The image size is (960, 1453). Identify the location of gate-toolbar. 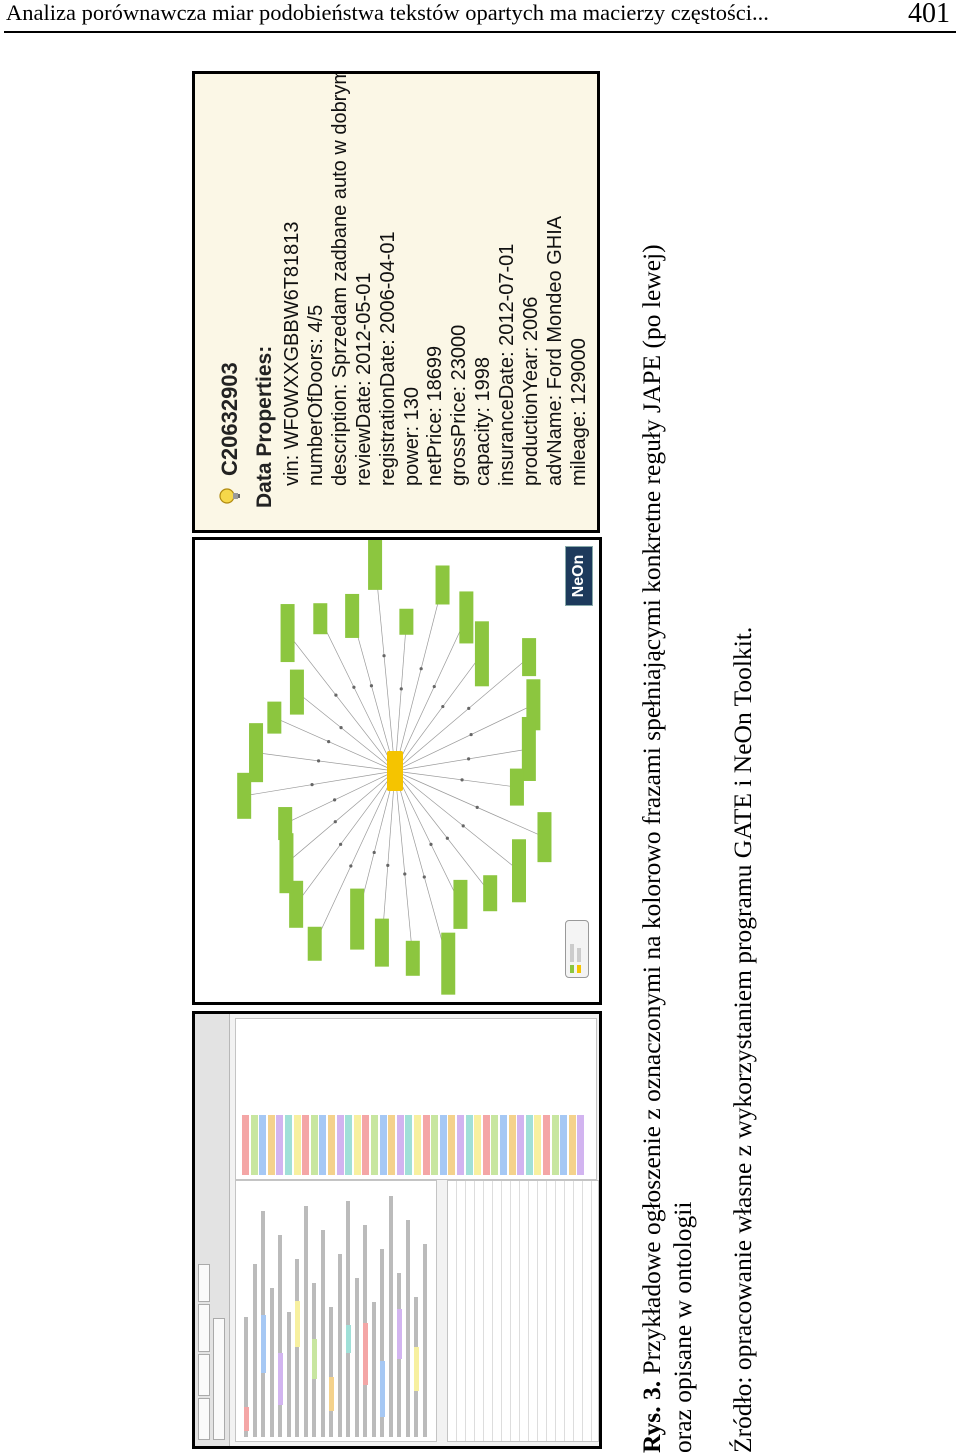
(212, 1230).